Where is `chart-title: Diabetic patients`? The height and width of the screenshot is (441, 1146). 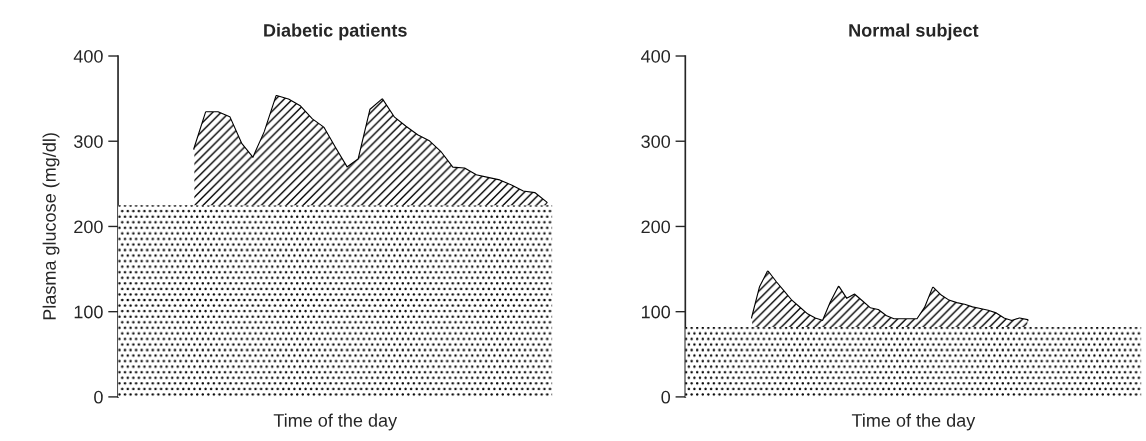
chart-title: Diabetic patients is located at coordinates (335, 32).